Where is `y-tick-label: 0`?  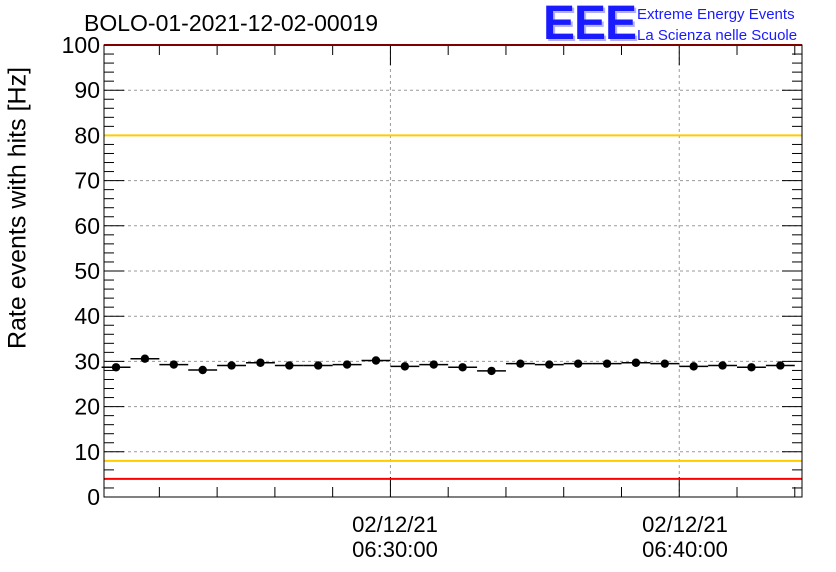
y-tick-label: 0 is located at coordinates (93, 497).